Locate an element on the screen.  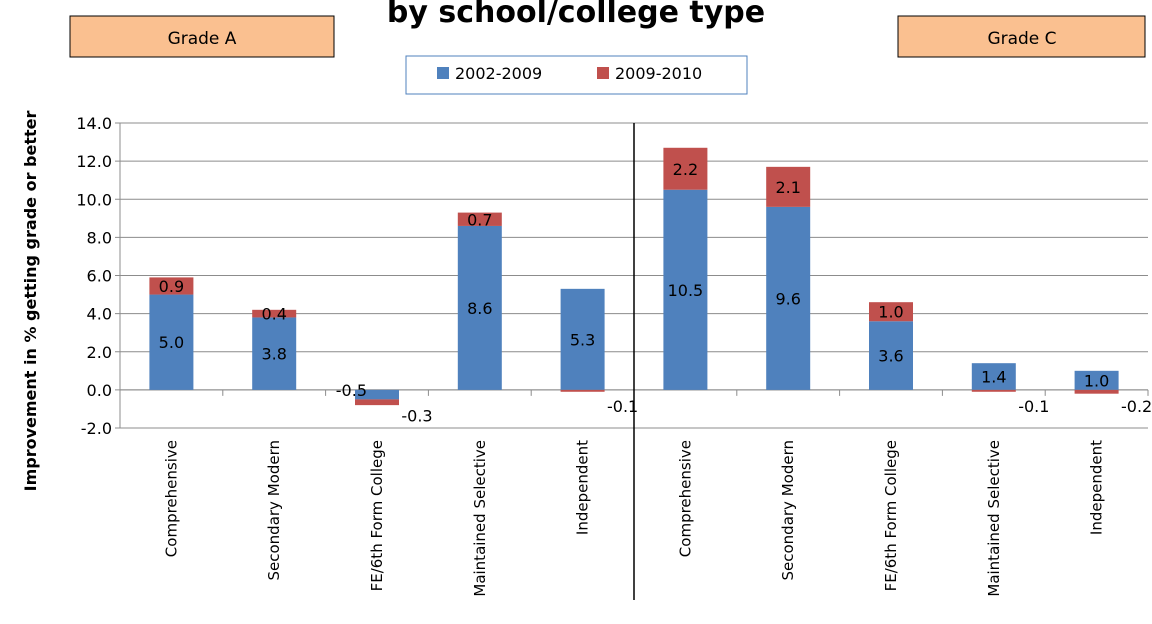
bar-2009-2010-comprehensive-grade-c is located at coordinates (685, 168).